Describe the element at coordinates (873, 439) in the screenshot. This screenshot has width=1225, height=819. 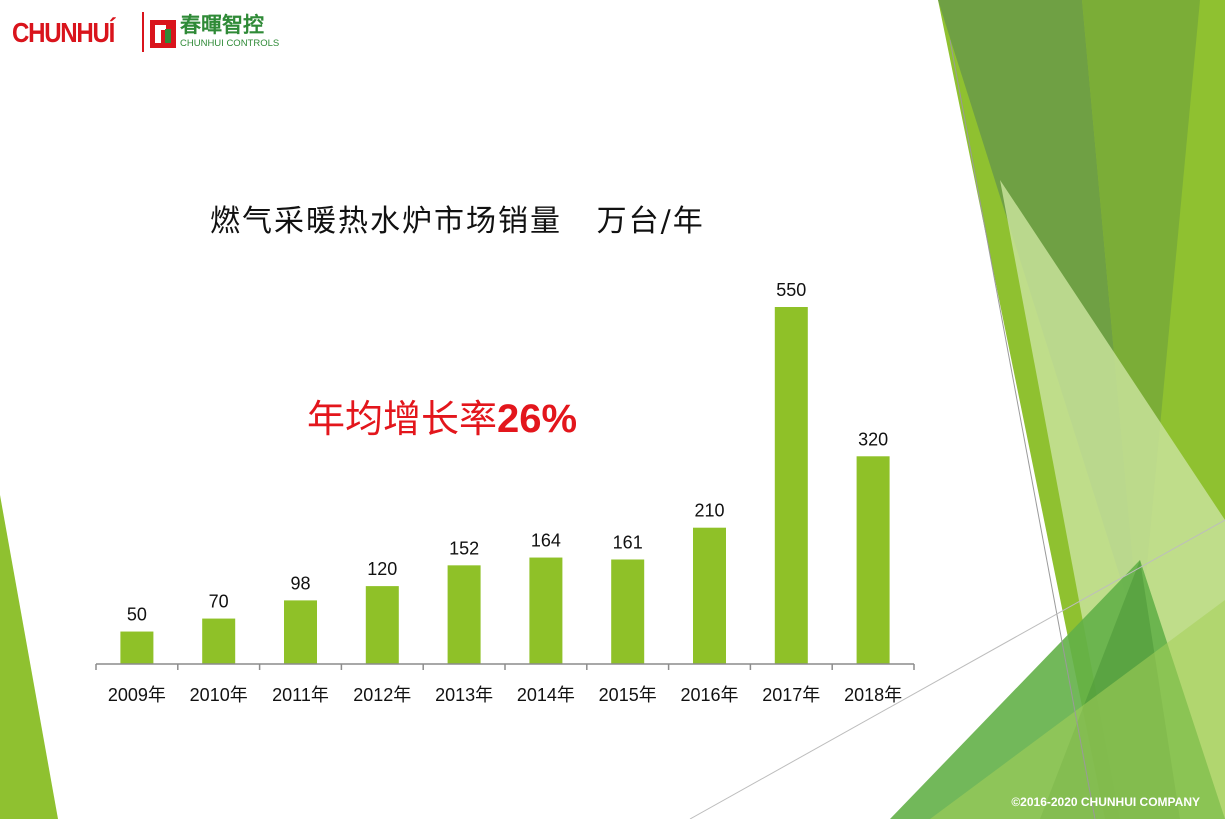
I see `data-label-9: 320` at that location.